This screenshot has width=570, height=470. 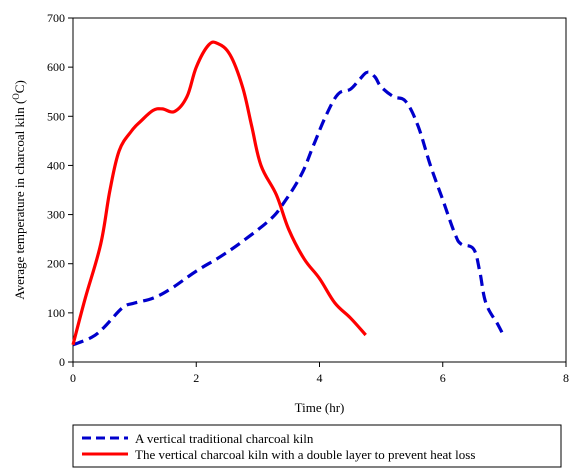 What do you see at coordinates (224, 438) in the screenshot?
I see `legend-label-traditional: A vertical traditional charcoal kiln` at bounding box center [224, 438].